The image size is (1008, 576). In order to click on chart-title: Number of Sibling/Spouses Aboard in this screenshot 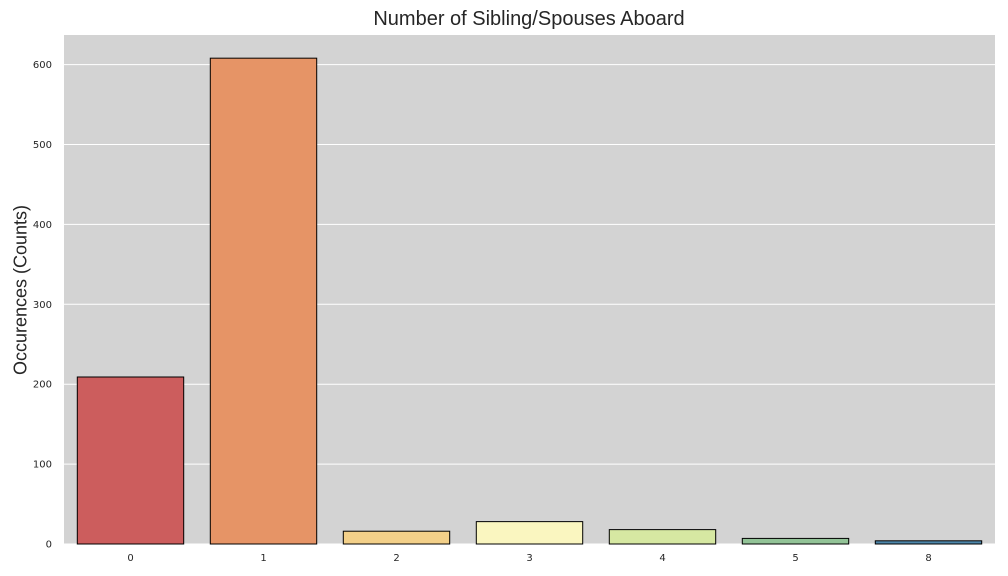, I will do `click(529, 19)`.